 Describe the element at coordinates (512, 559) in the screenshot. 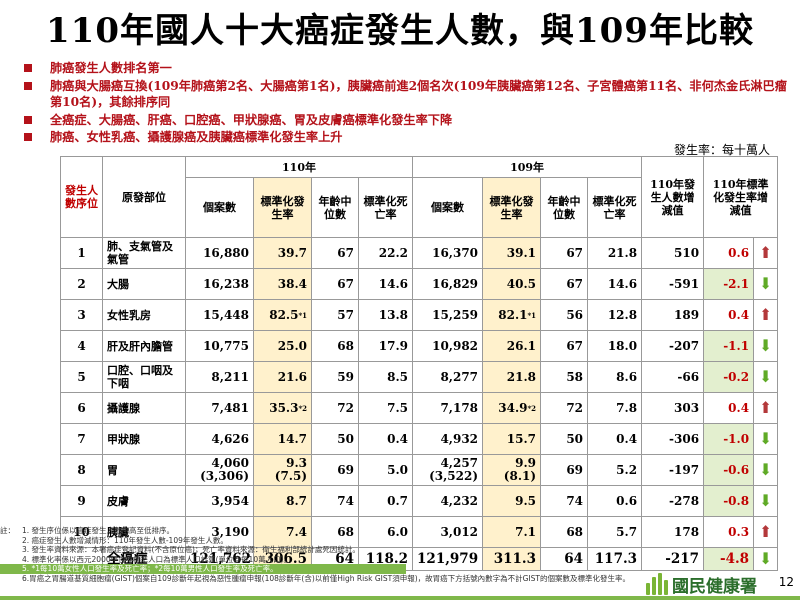

I see `rate-109-cell: 311.3` at that location.